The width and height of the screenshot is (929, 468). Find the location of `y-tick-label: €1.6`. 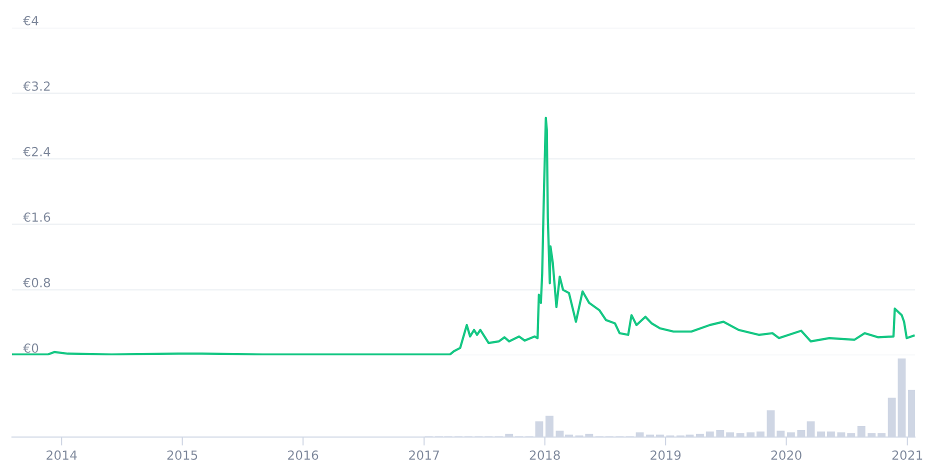

y-tick-label: €1.6 is located at coordinates (36, 217).